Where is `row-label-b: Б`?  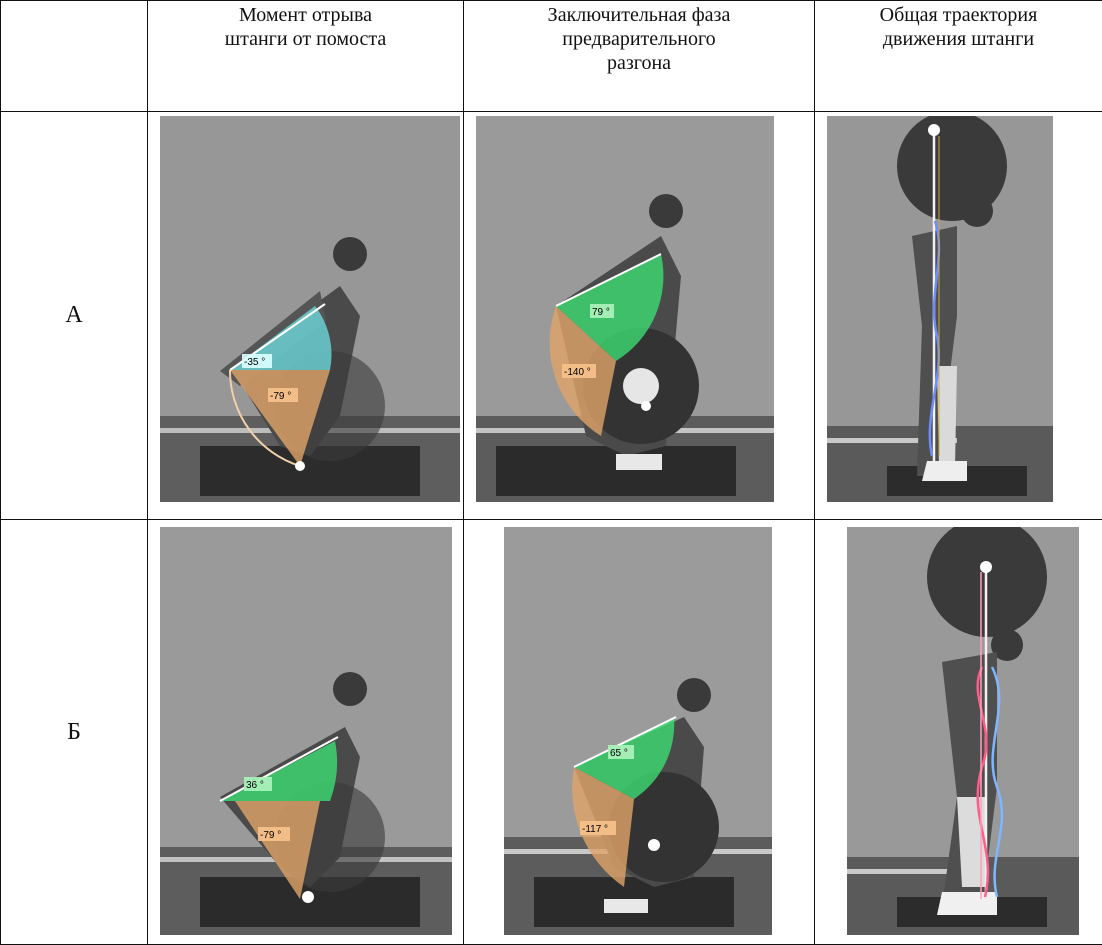
row-label-b: Б is located at coordinates (74, 732).